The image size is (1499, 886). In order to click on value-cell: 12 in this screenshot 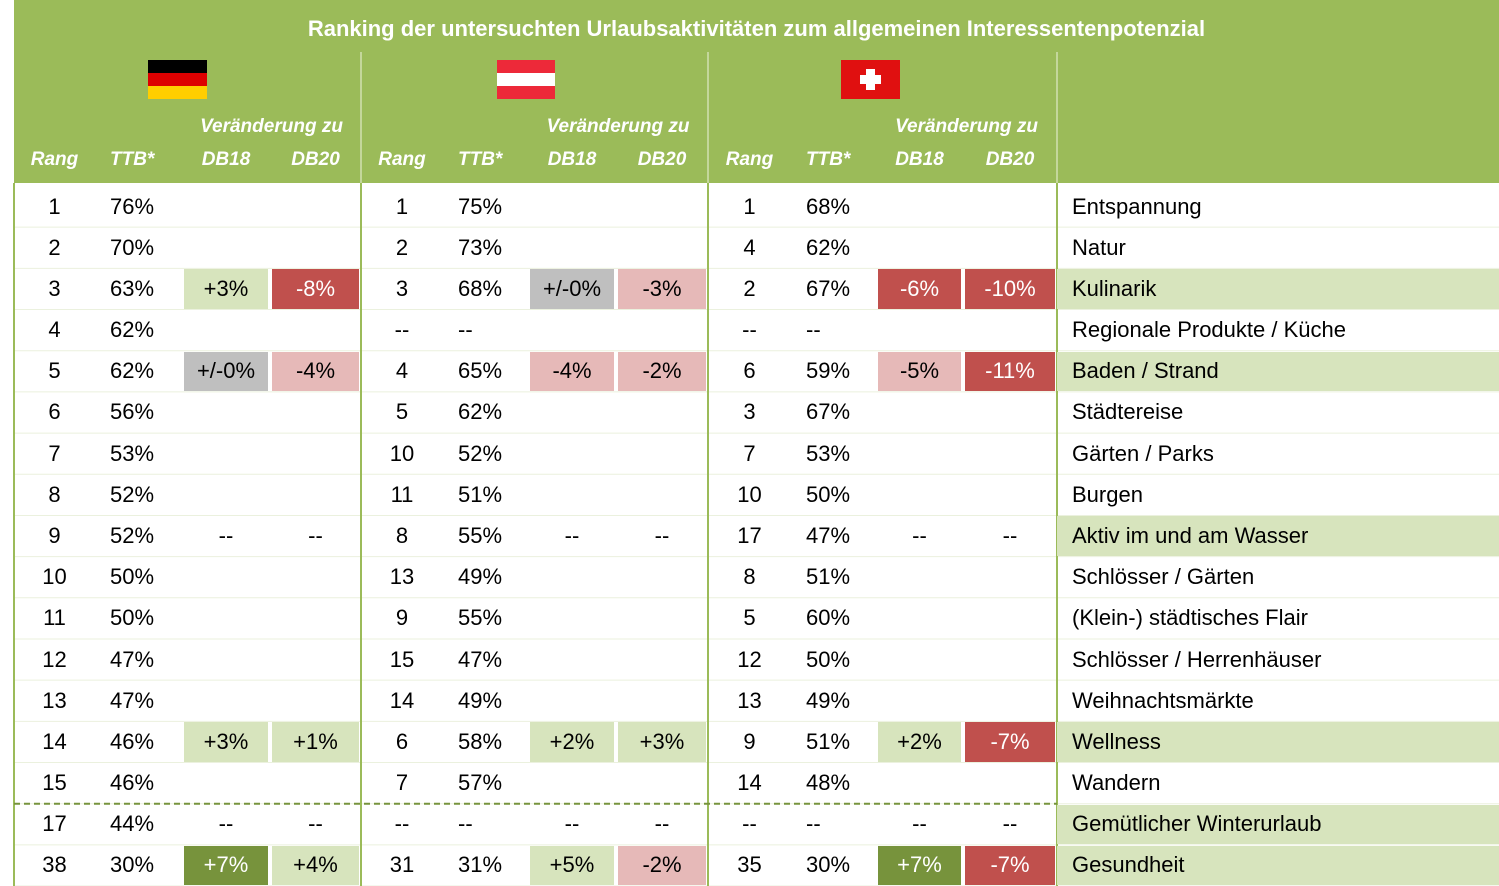, I will do `click(54, 659)`.